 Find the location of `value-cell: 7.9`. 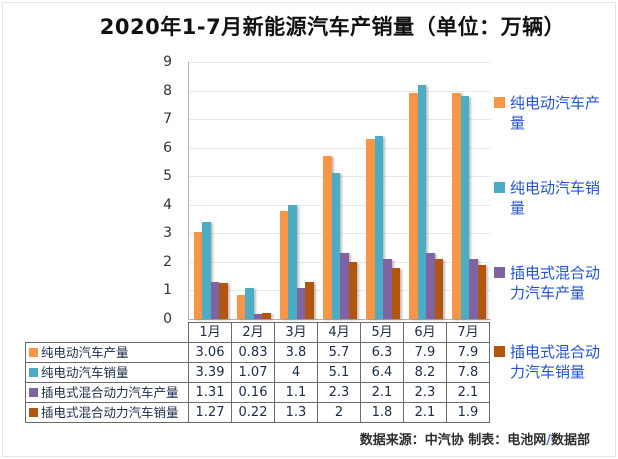

value-cell: 7.9 is located at coordinates (425, 352).